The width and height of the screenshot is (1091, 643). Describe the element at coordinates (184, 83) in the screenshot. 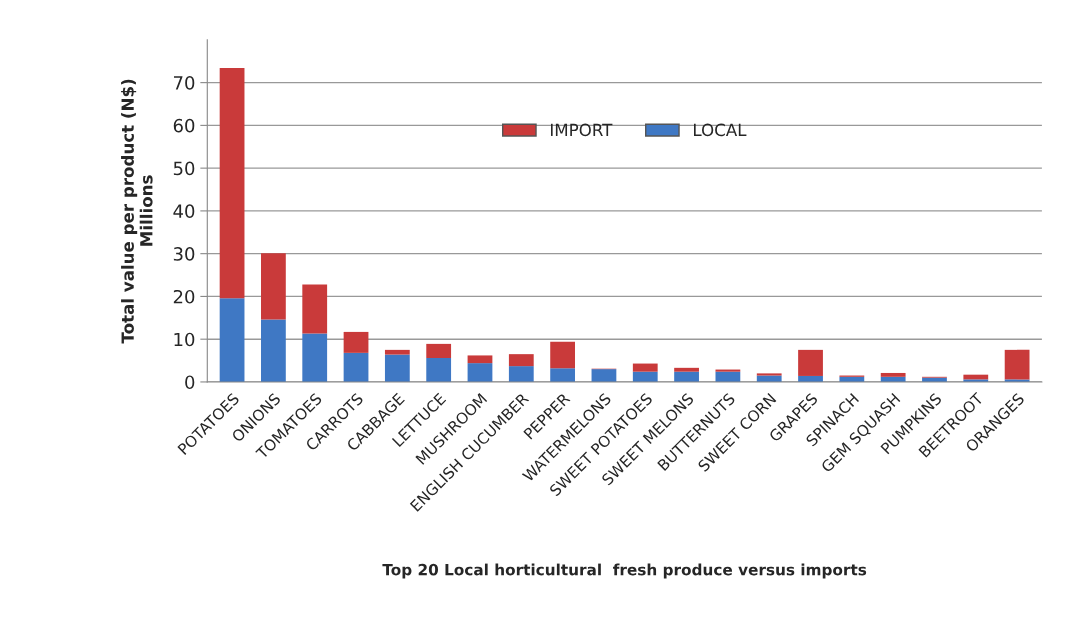

I see `y-tick-label: 70` at that location.